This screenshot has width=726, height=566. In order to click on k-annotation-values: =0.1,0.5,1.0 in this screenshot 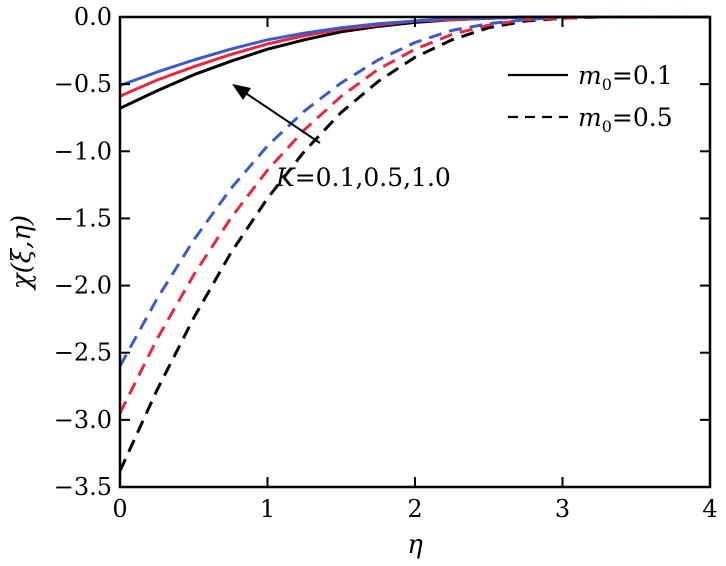, I will do `click(373, 177)`.